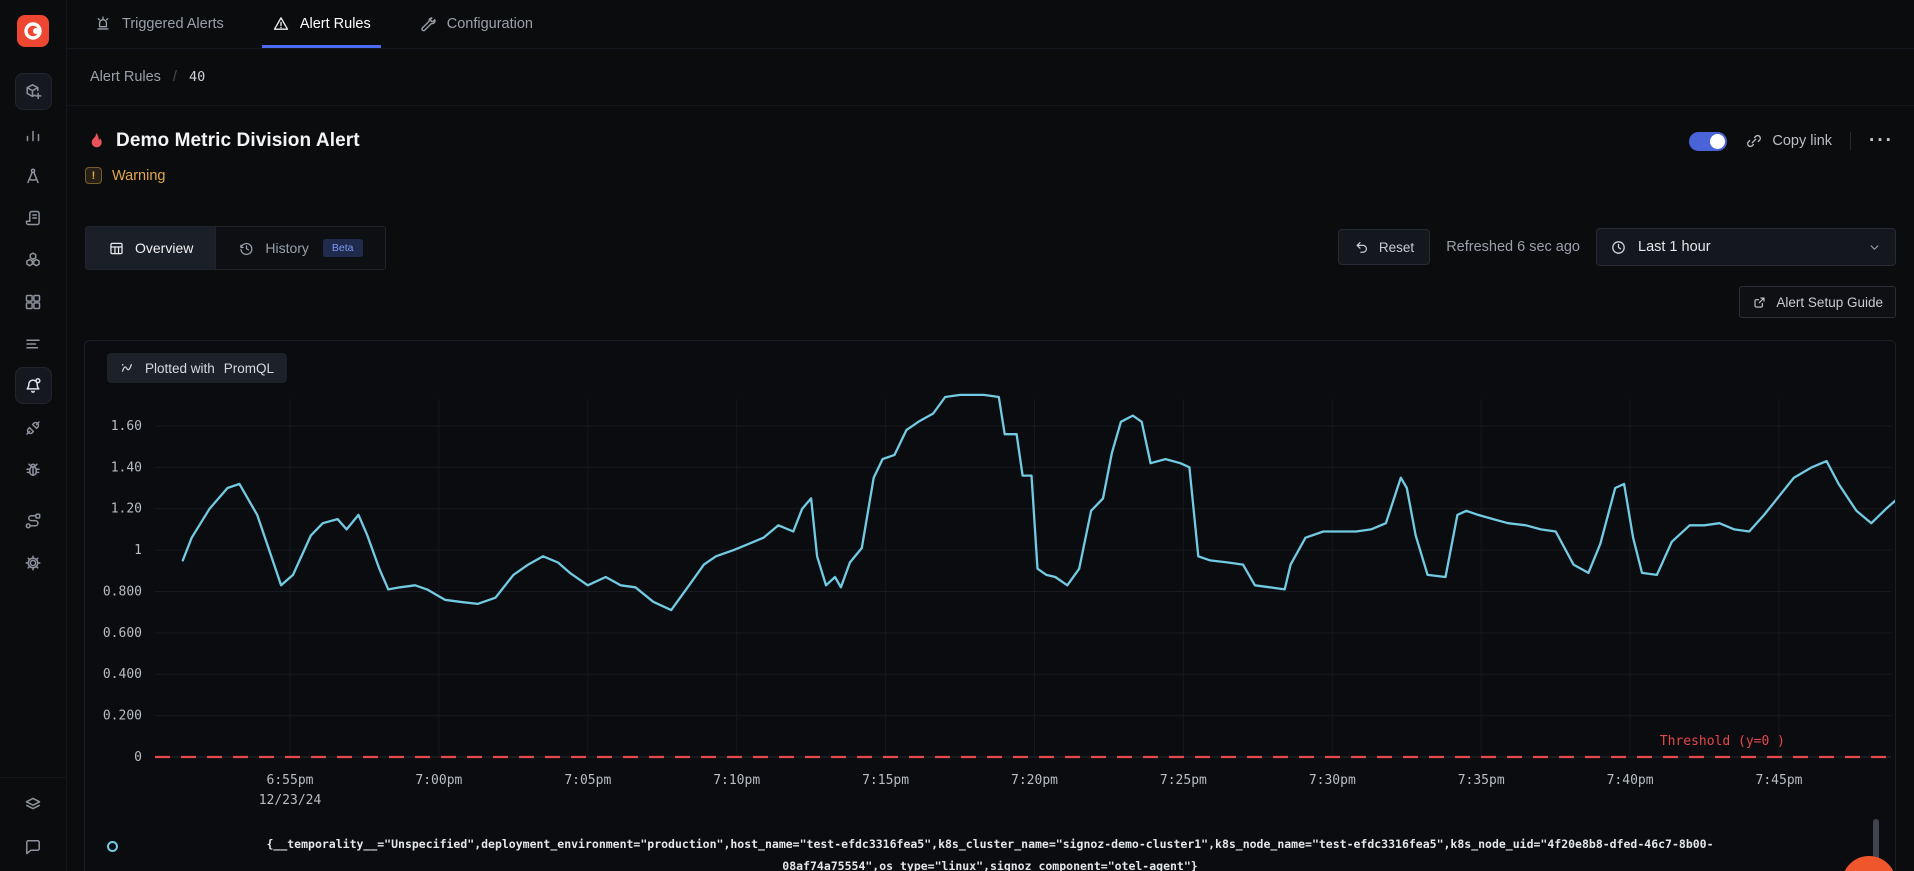 Image resolution: width=1914 pixels, height=871 pixels. I want to click on sidebar-item-versions, so click(33, 804).